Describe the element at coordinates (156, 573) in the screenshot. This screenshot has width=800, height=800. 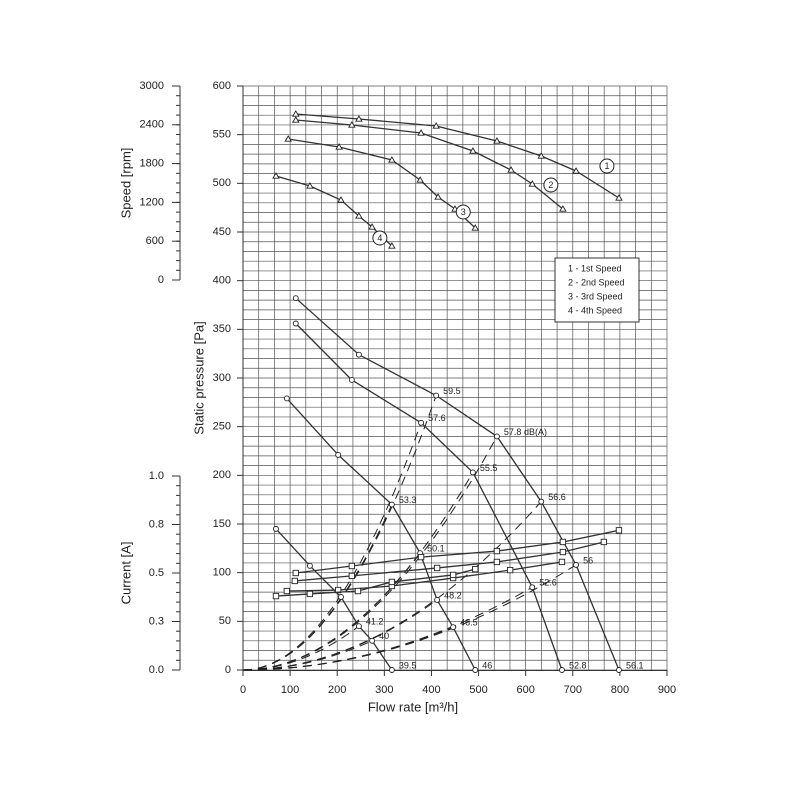
I see `current-tick-label: 0.5` at that location.